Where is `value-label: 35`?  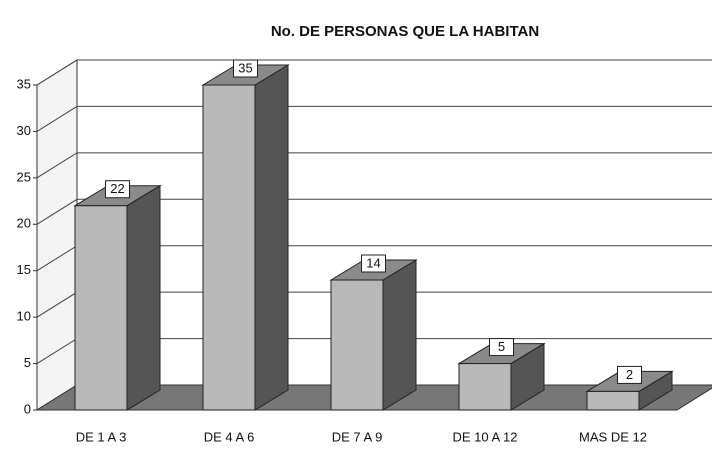
value-label: 35 is located at coordinates (245, 67).